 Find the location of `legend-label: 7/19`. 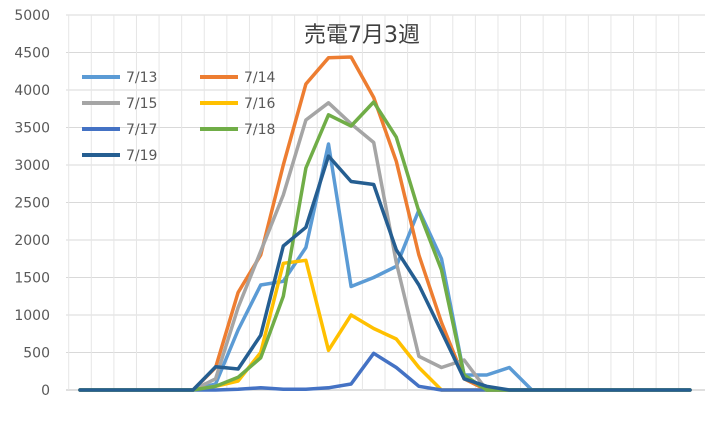

legend-label: 7/19 is located at coordinates (141, 156).